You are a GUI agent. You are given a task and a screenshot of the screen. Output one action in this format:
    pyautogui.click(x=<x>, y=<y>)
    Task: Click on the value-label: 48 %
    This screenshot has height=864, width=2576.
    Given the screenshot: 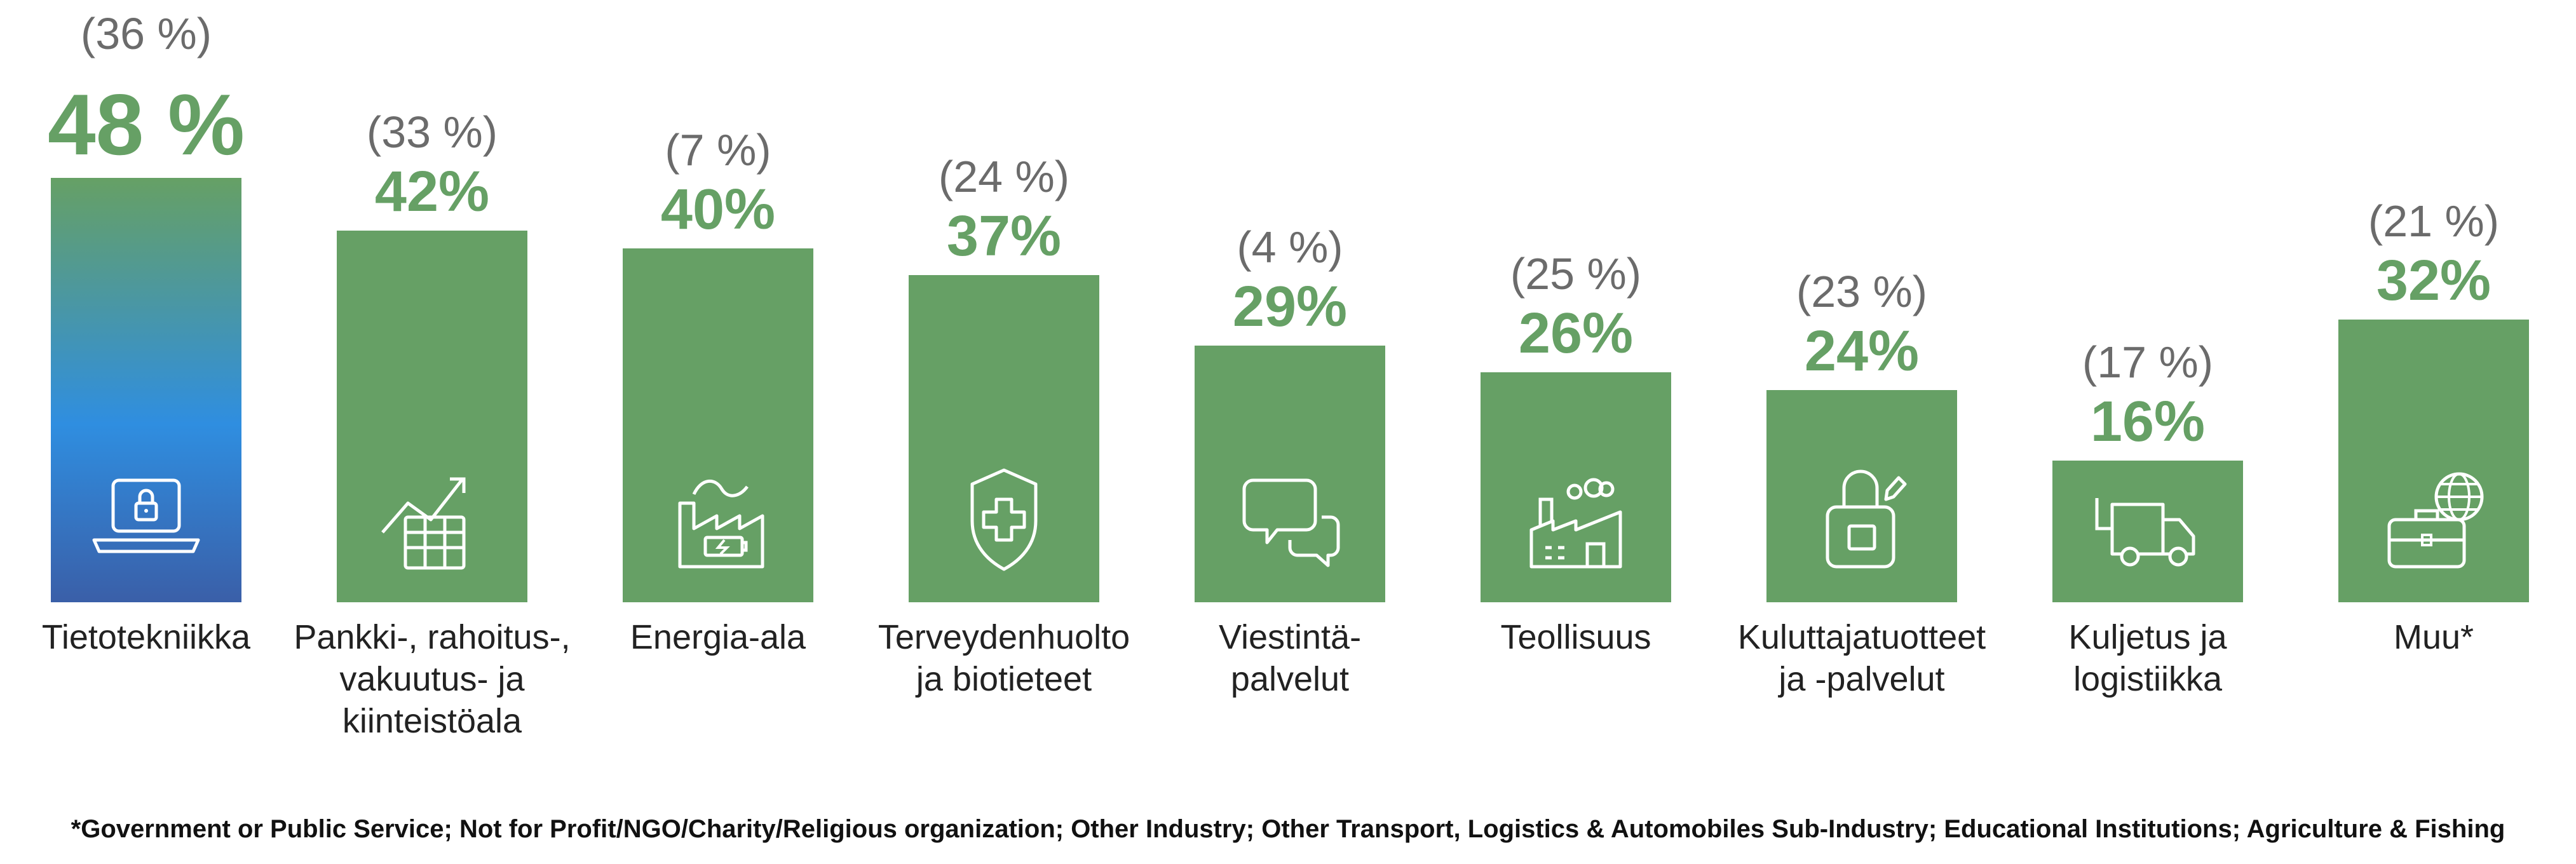 What is the action you would take?
    pyautogui.click(x=146, y=124)
    